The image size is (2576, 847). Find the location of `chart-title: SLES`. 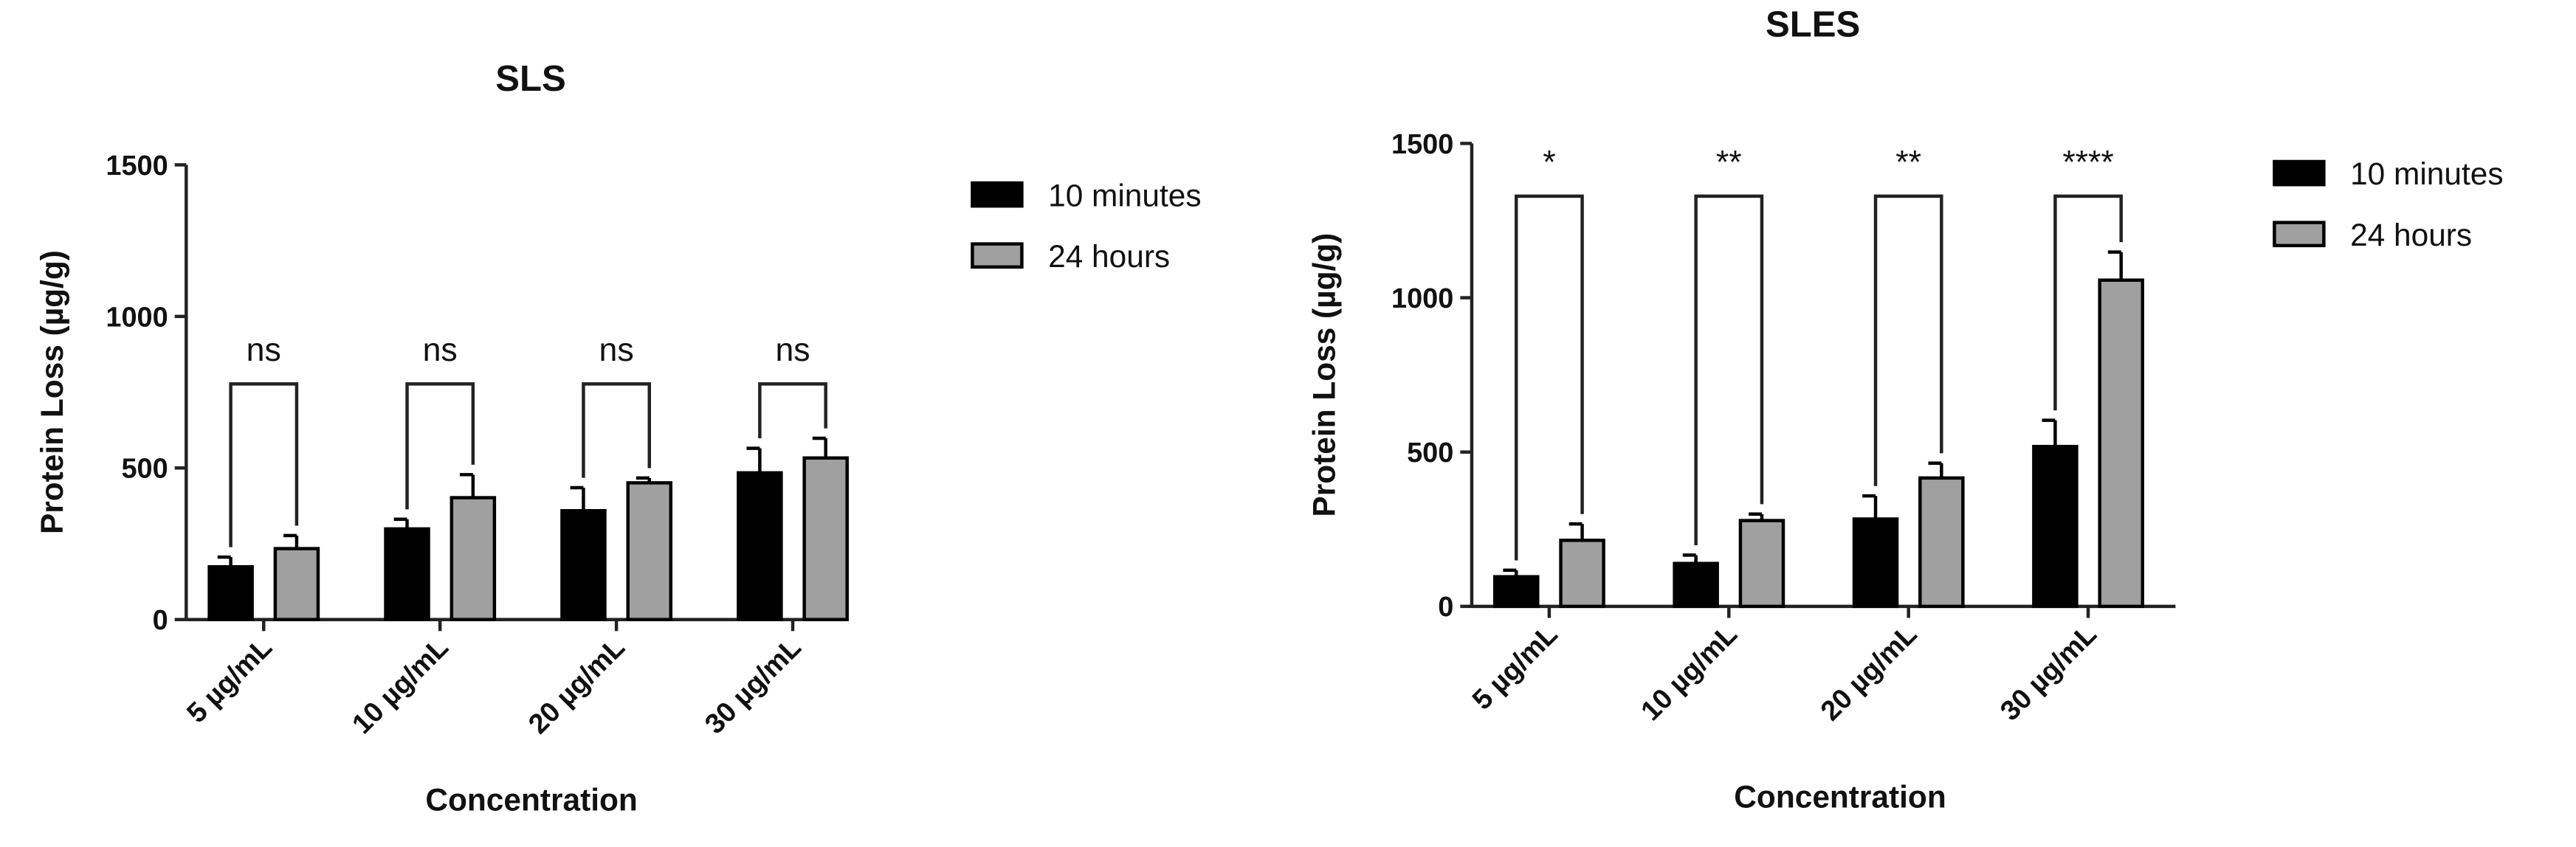

chart-title: SLES is located at coordinates (1813, 24).